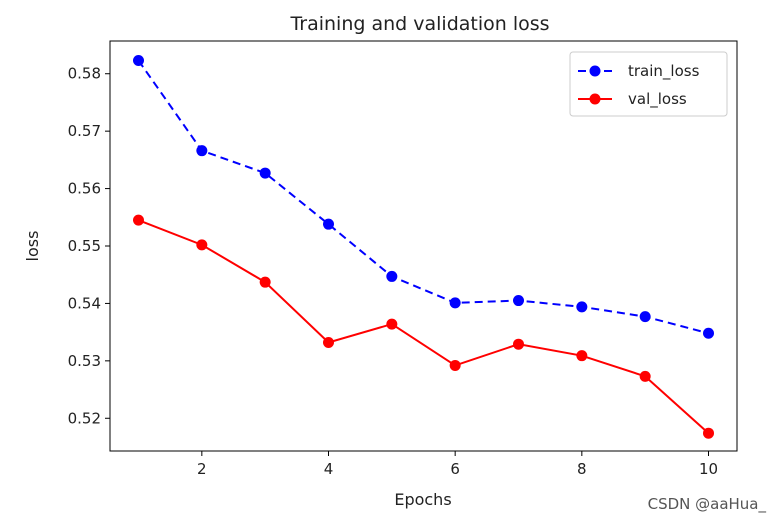  I want to click on legend-label-val_loss: val_loss, so click(657, 99).